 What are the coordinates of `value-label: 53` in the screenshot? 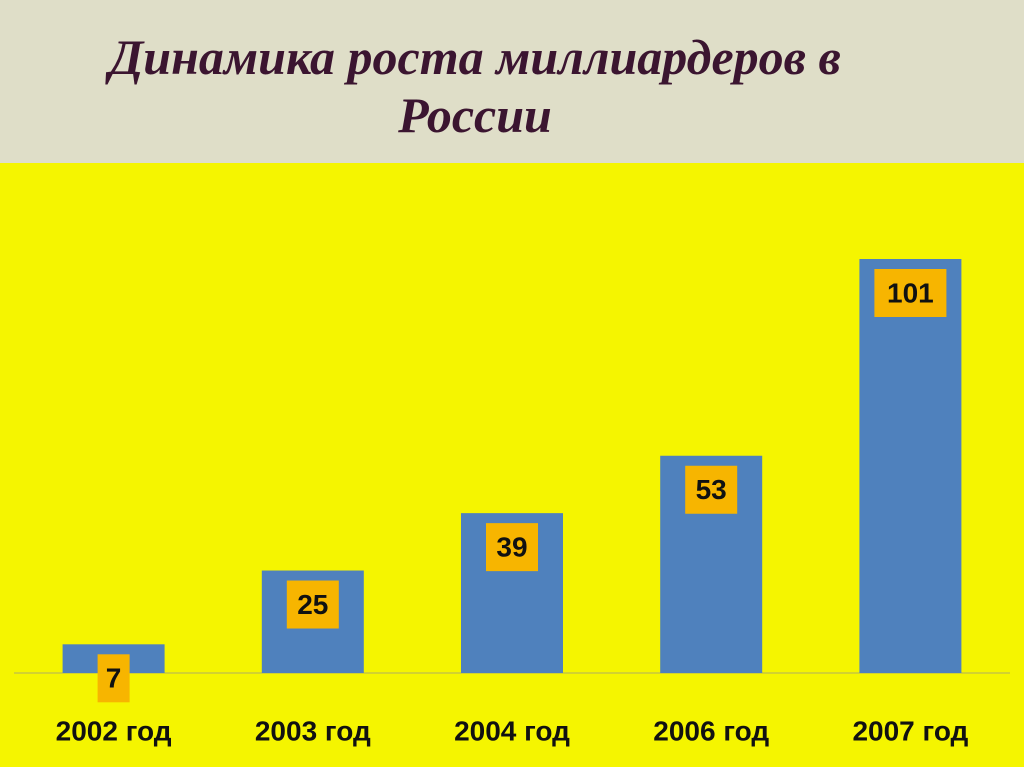 It's located at (711, 489).